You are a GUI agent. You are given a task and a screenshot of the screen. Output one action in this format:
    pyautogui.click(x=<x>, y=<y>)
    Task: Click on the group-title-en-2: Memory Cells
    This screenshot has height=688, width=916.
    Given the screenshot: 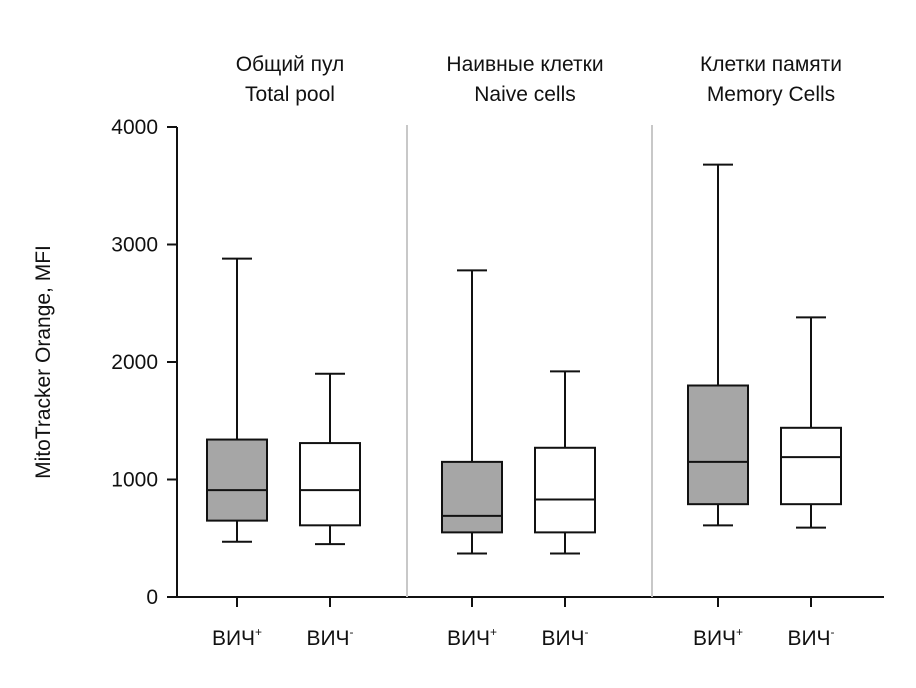 What is the action you would take?
    pyautogui.click(x=771, y=94)
    